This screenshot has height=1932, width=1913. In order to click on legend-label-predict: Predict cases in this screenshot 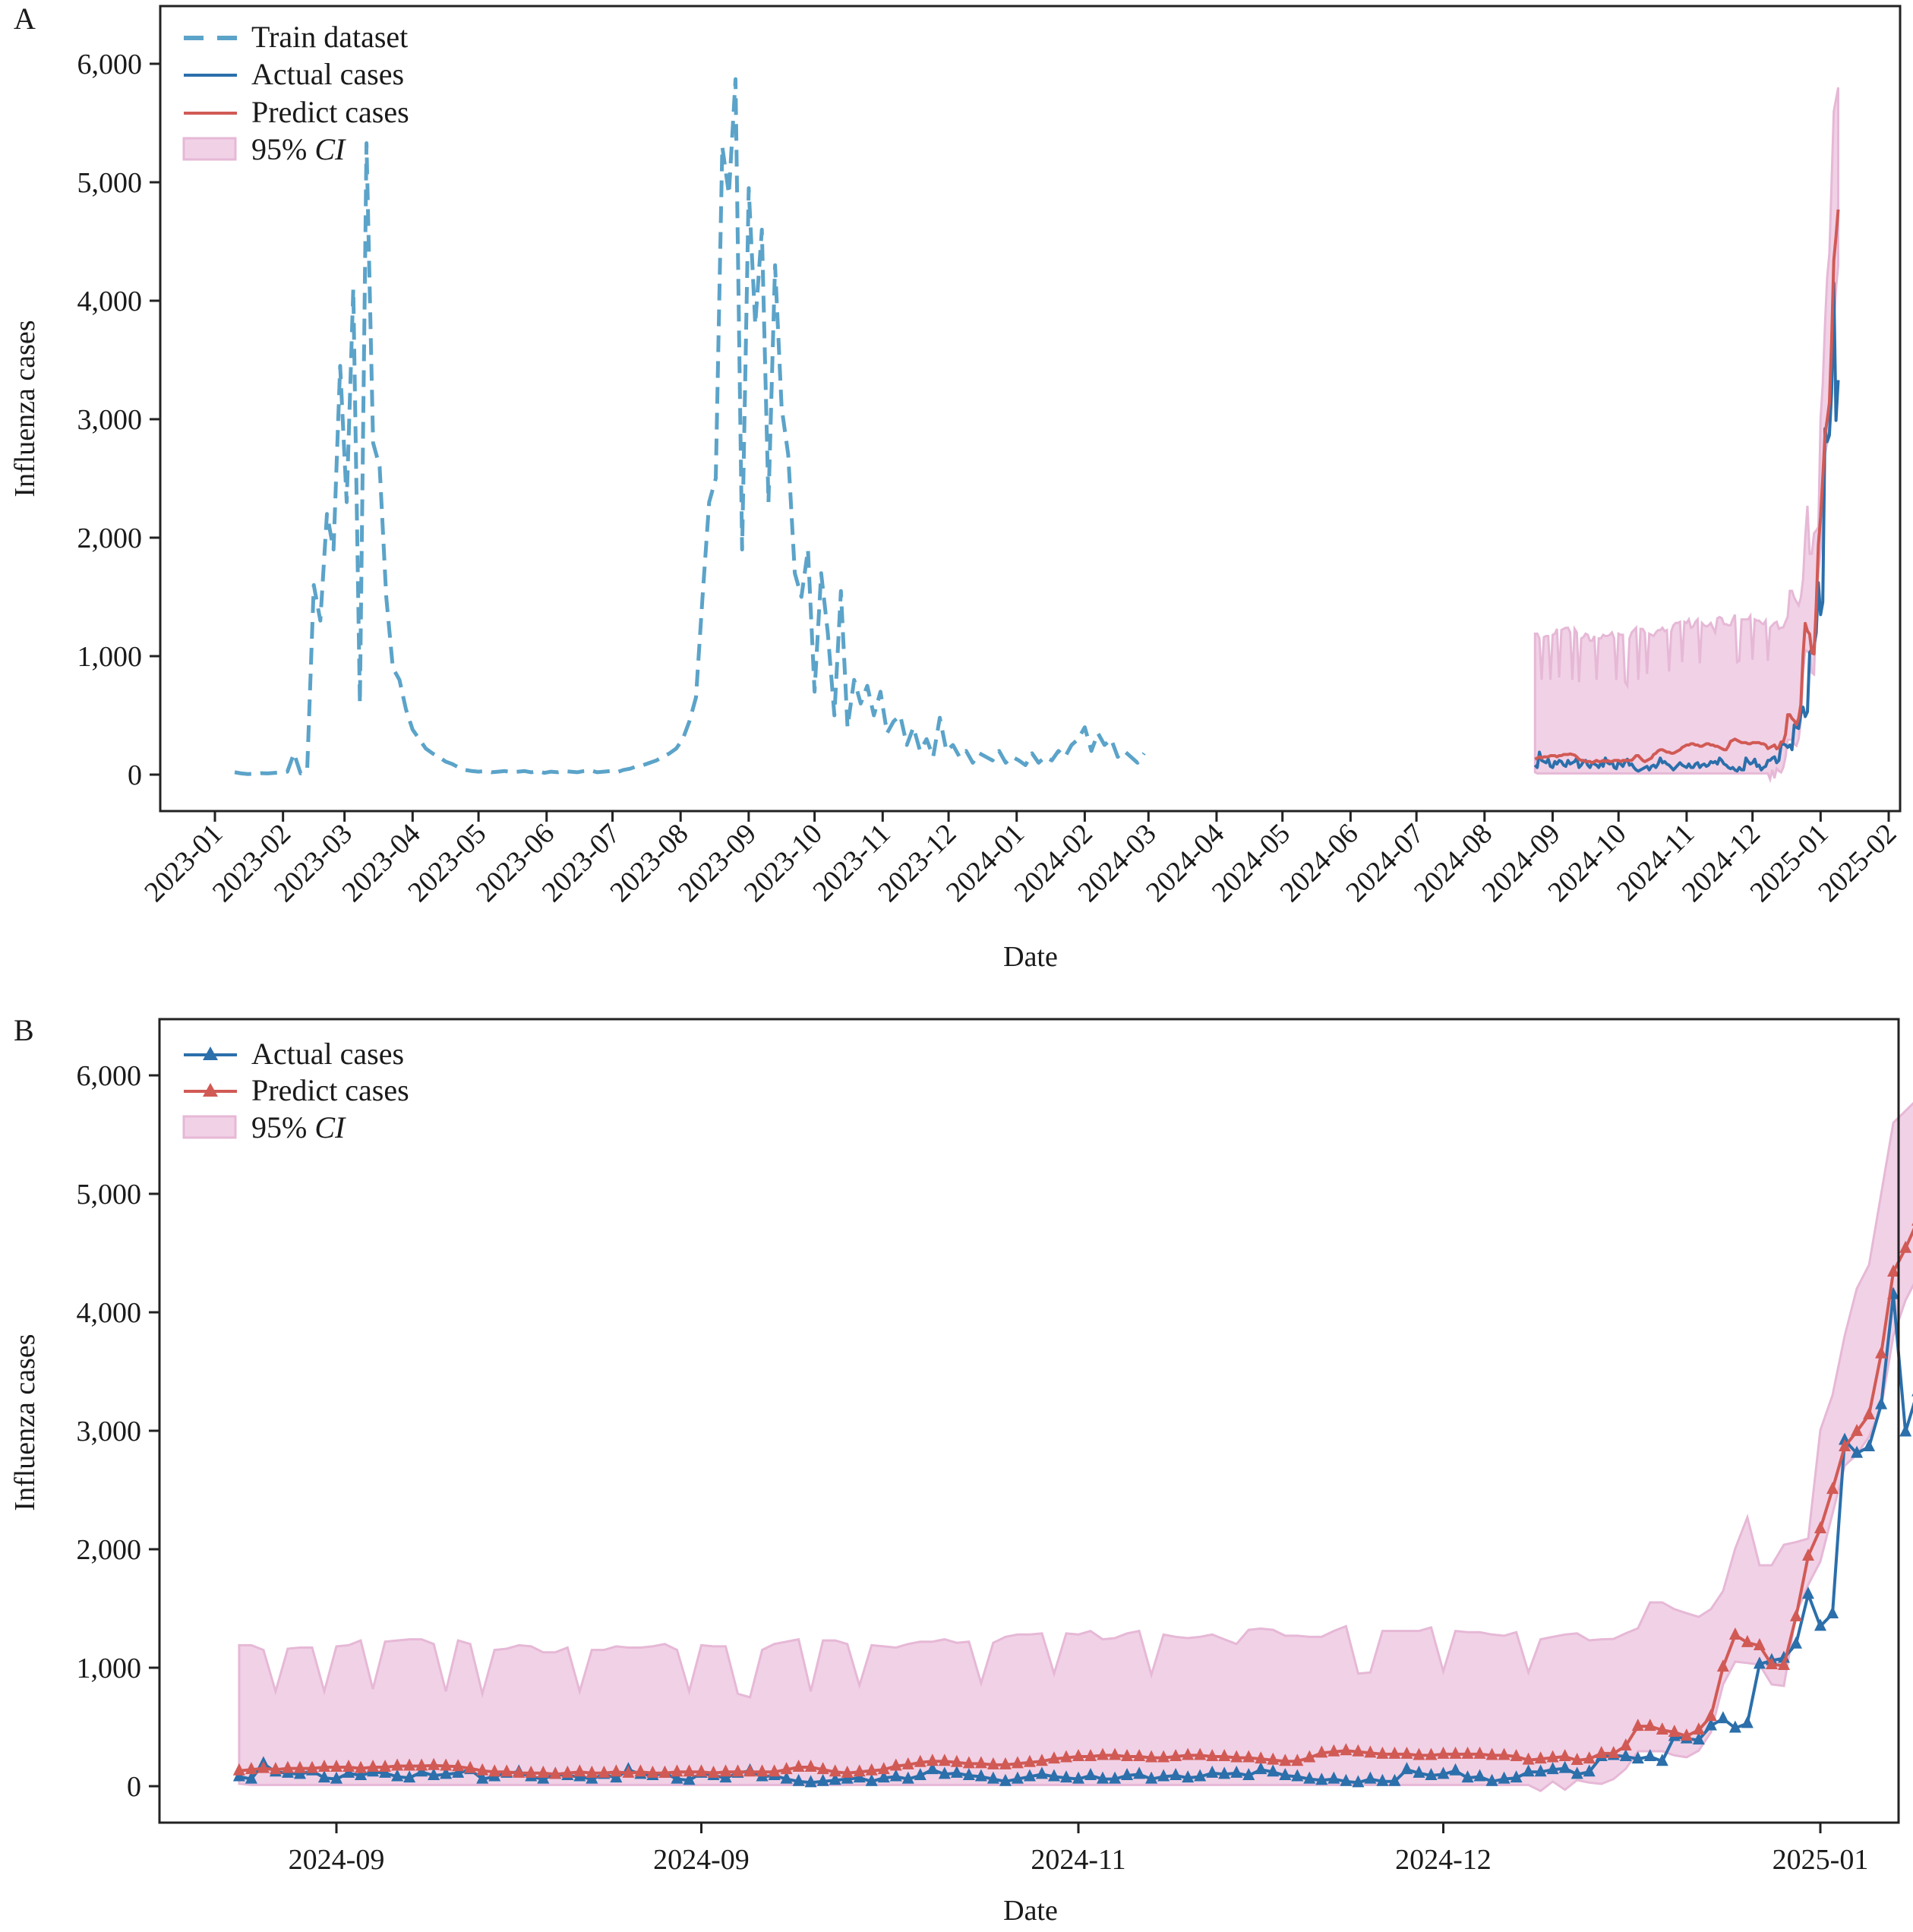, I will do `click(330, 112)`.